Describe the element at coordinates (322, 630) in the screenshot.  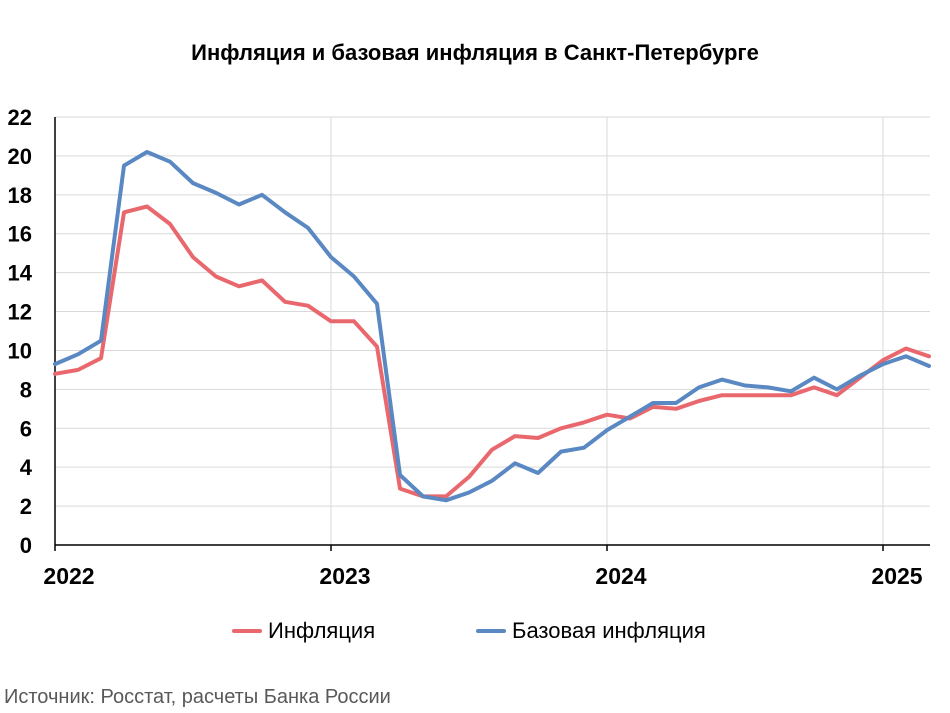
I see `legend-label-inflation: Инфляция` at that location.